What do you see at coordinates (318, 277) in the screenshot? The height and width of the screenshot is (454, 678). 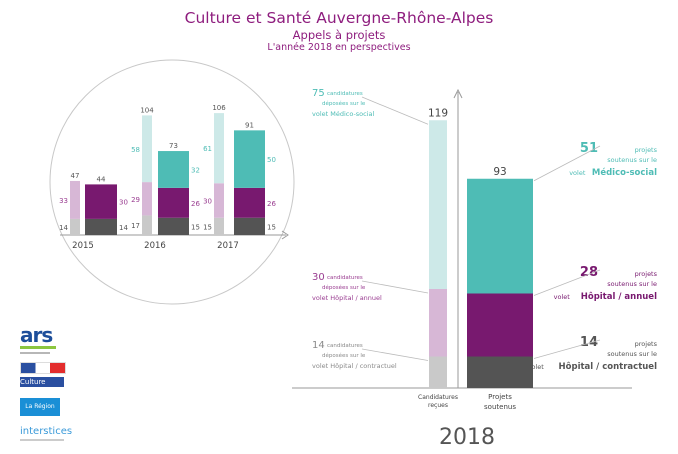 I see `annotation-left-number: 30` at bounding box center [318, 277].